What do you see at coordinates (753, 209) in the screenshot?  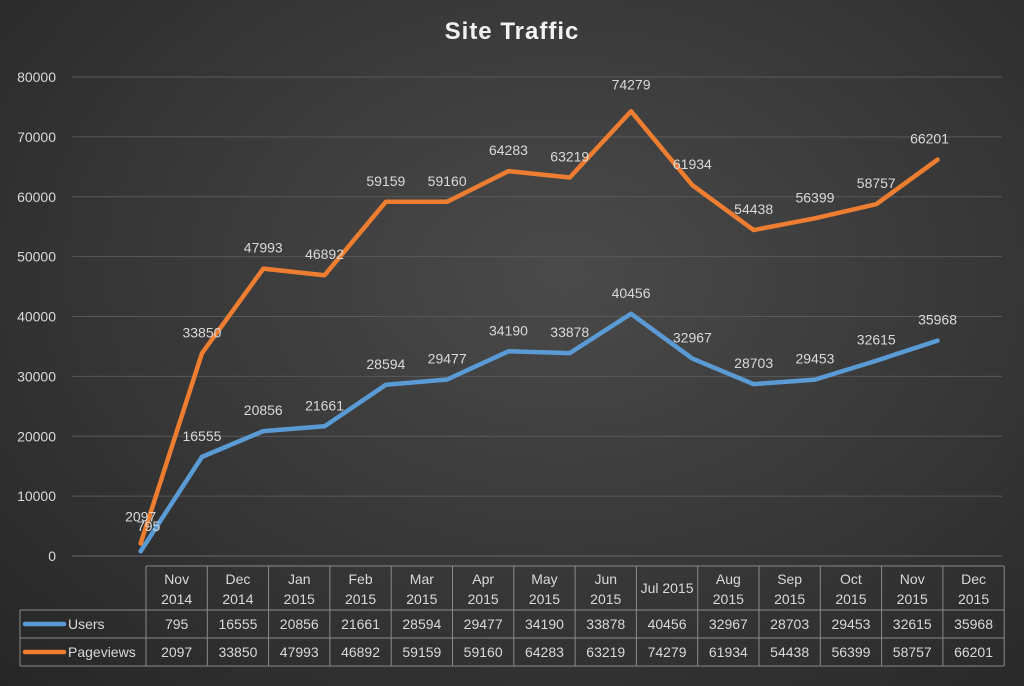 I see `data-label: 54438` at bounding box center [753, 209].